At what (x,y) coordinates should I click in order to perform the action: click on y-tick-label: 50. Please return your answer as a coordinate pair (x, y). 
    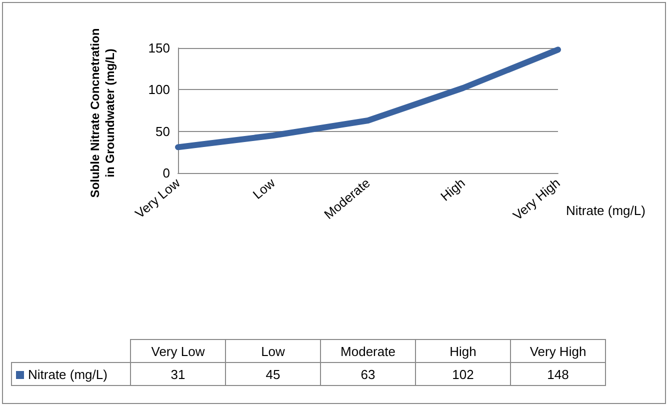
    Looking at the image, I should click on (163, 131).